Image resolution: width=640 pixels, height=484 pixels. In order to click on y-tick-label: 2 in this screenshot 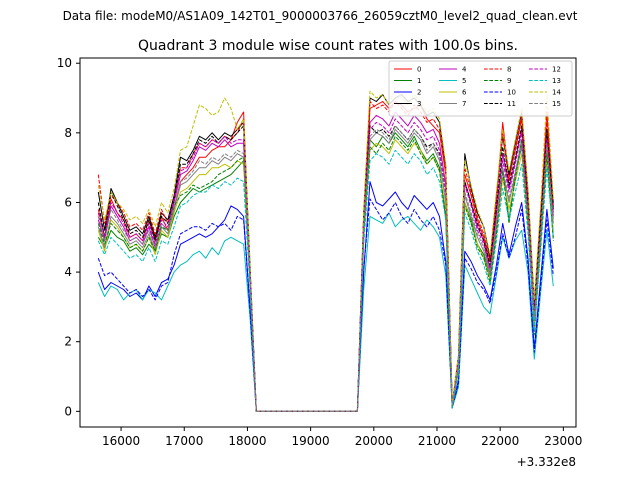, I will do `click(68, 342)`.